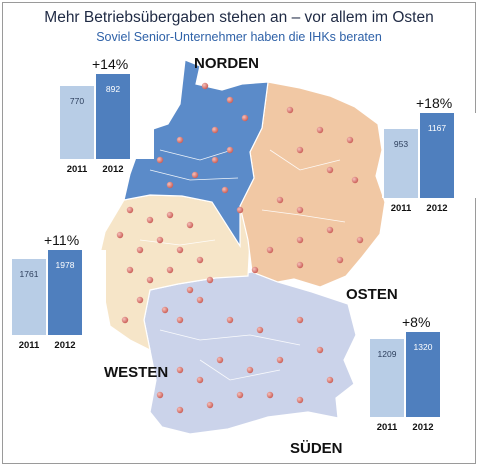  What do you see at coordinates (401, 163) in the screenshot?
I see `bar-2011: 953` at bounding box center [401, 163].